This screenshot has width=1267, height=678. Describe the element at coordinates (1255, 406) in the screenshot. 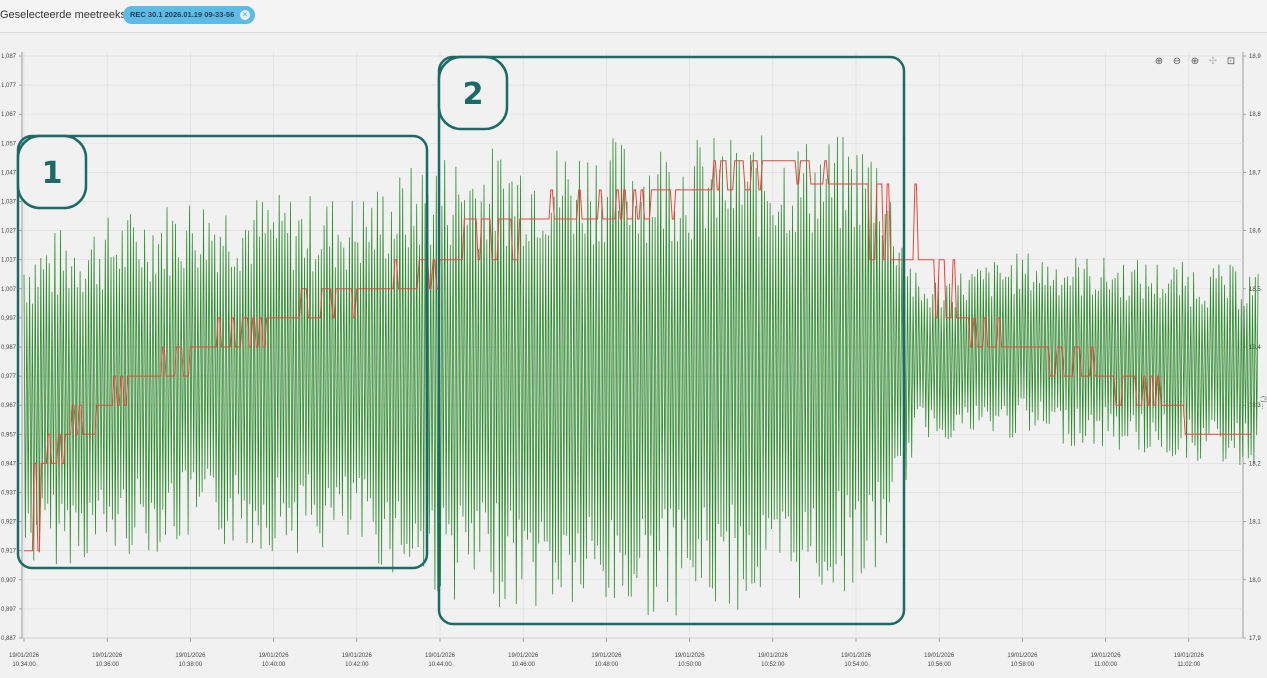

I see `right-tick-label: 18,3` at that location.